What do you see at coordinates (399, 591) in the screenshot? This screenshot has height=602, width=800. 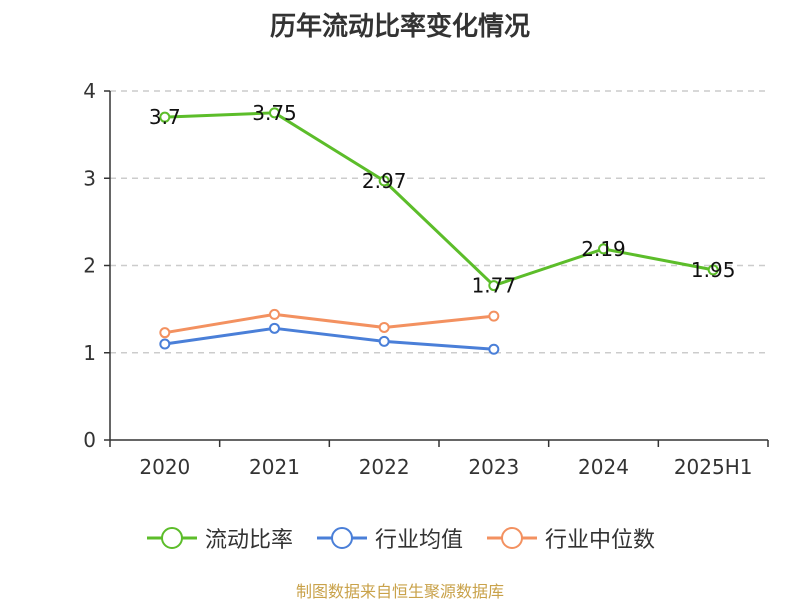 I see `source-note: 制图数据来自恒生聚源数据库` at bounding box center [399, 591].